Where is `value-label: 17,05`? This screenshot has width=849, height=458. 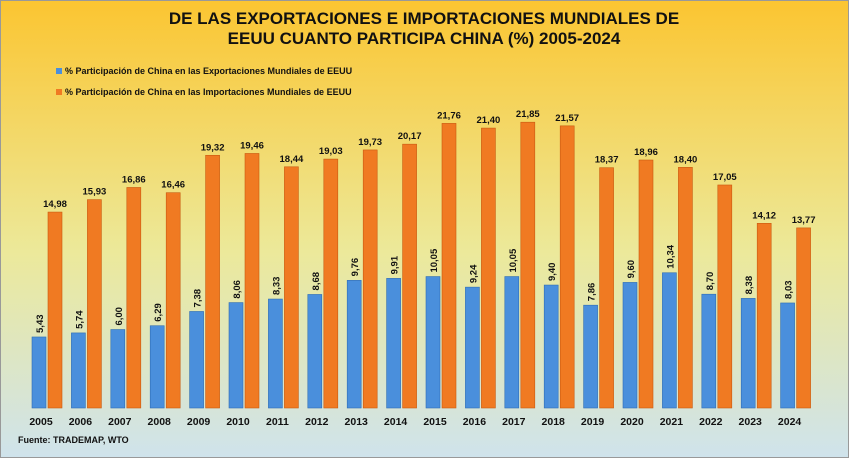
value-label: 17,05 is located at coordinates (725, 177).